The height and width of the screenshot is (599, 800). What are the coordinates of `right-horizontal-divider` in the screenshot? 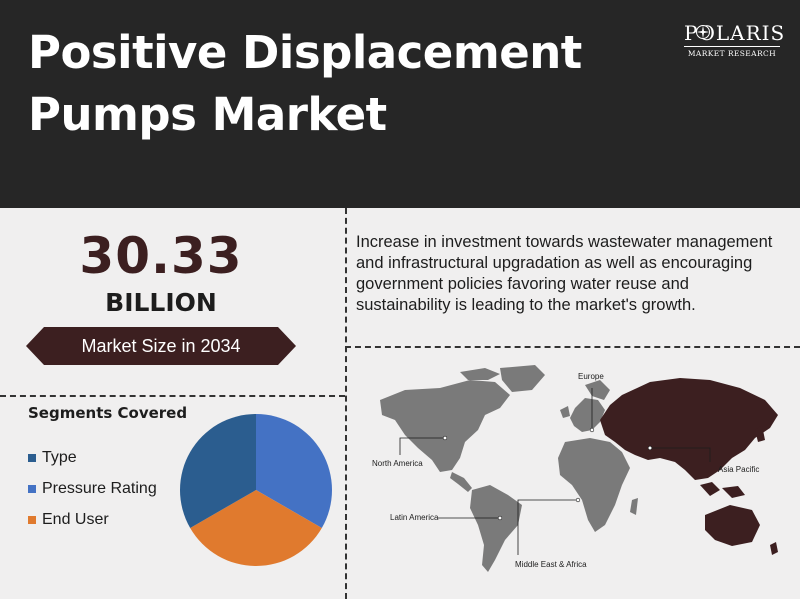 It's located at (572, 347).